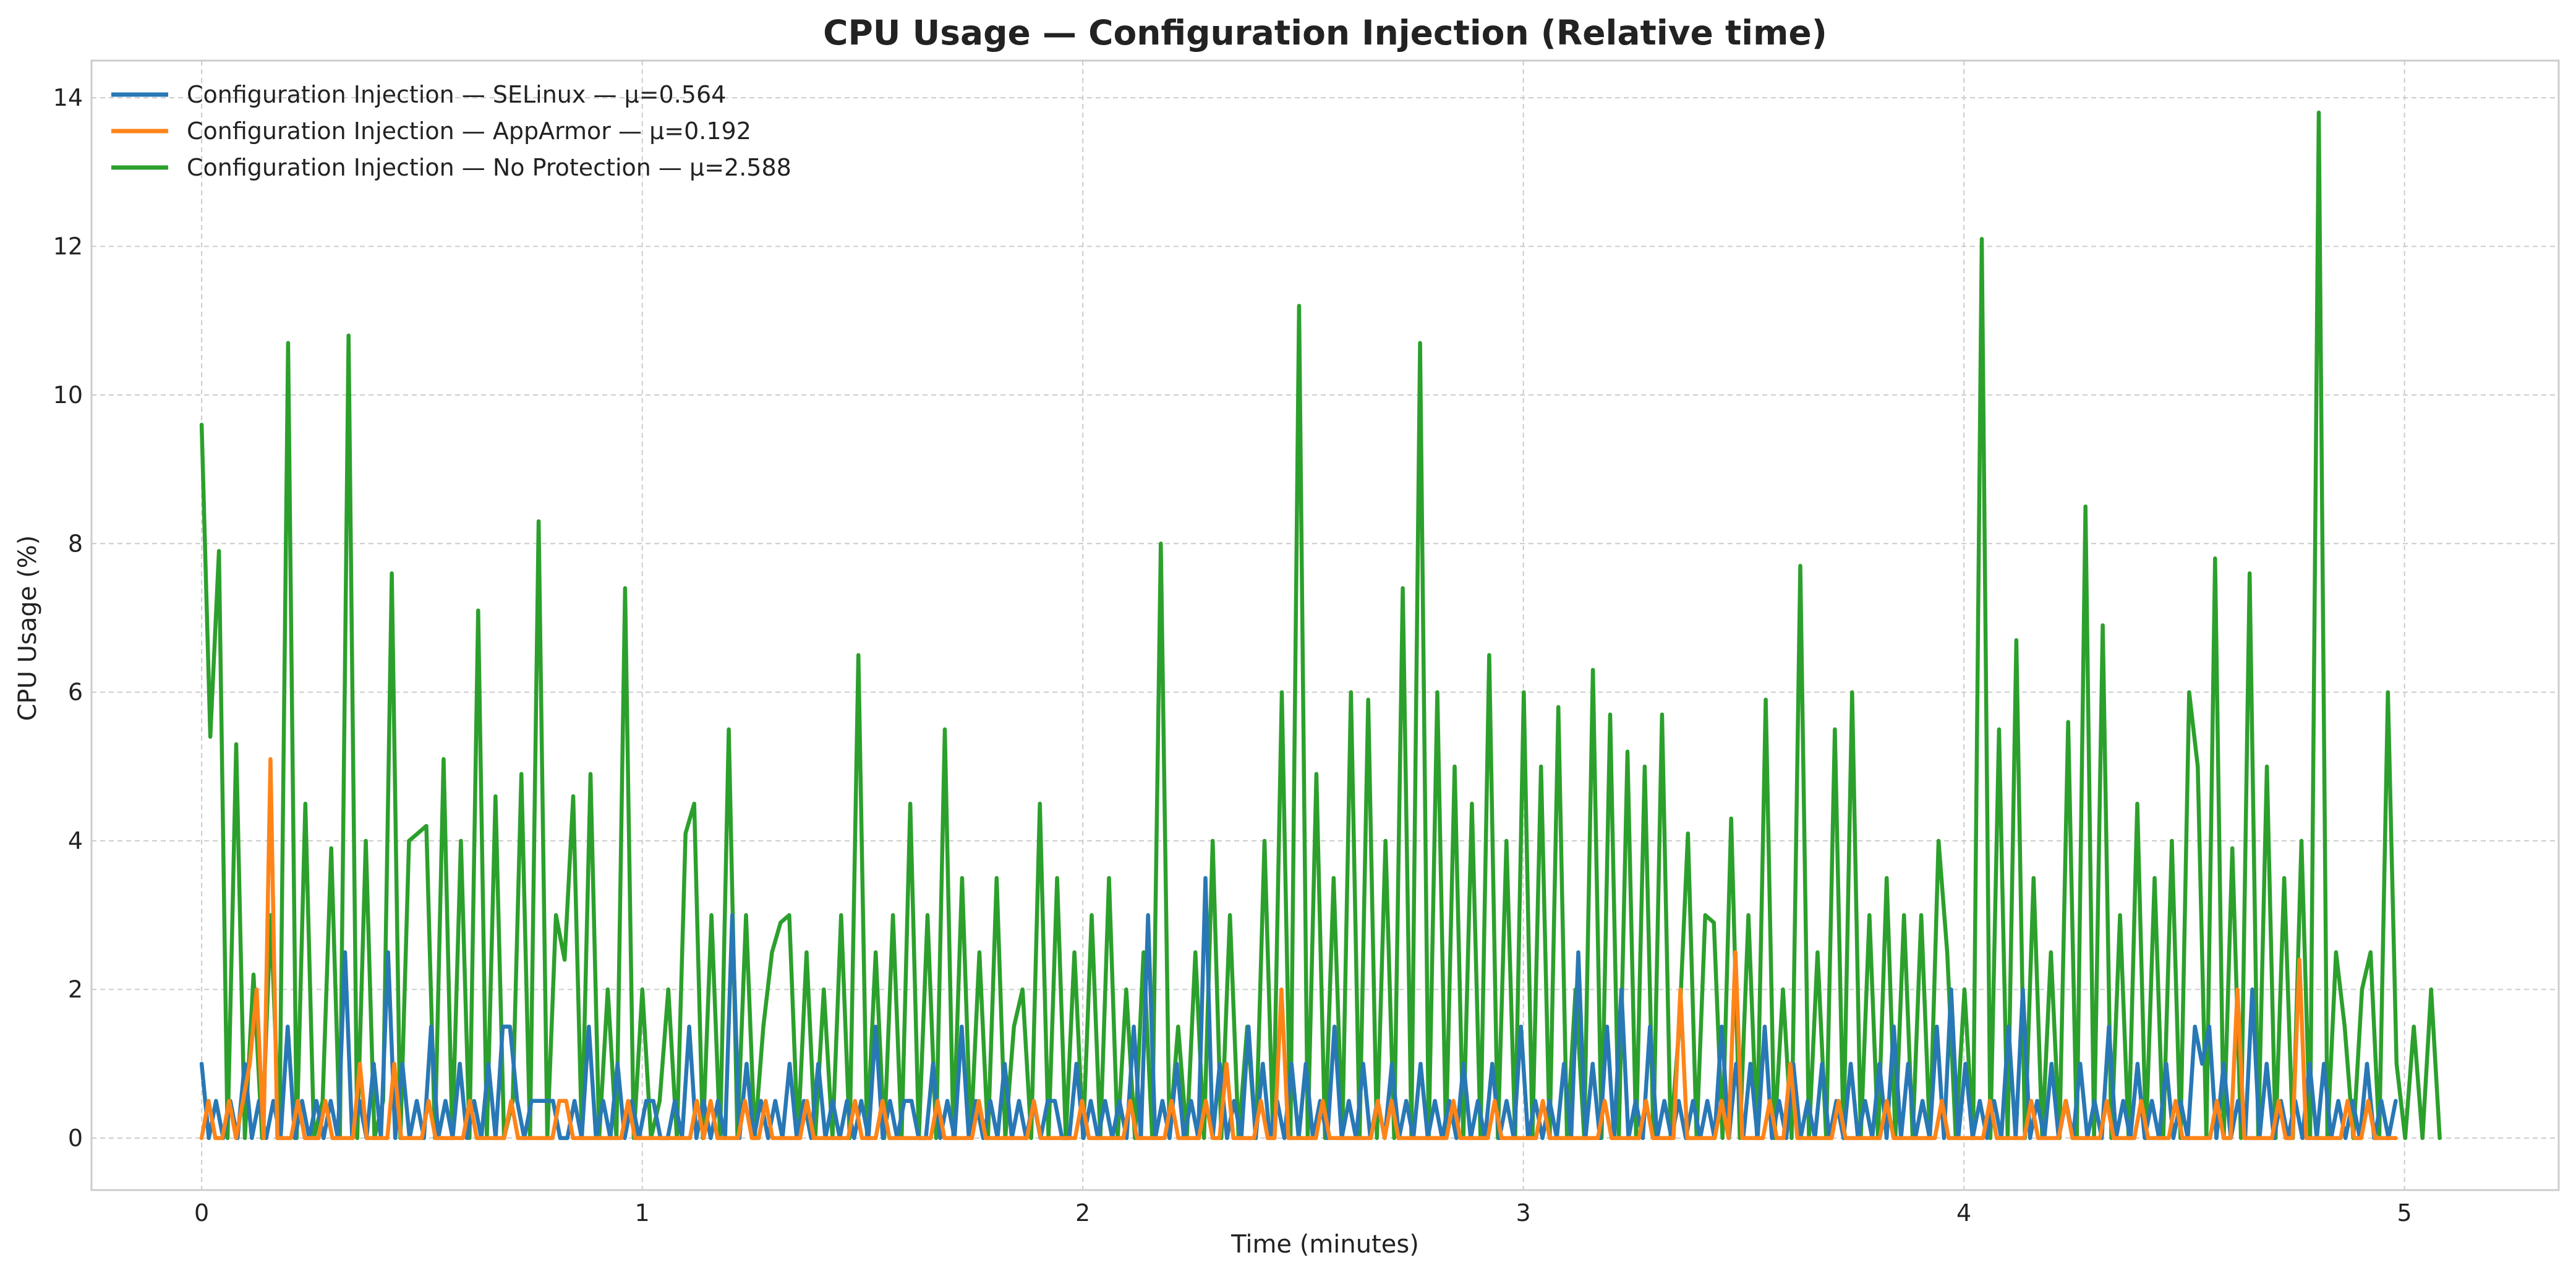 This screenshot has width=2576, height=1276. What do you see at coordinates (75, 1138) in the screenshot?
I see `y-tick-label: 0` at bounding box center [75, 1138].